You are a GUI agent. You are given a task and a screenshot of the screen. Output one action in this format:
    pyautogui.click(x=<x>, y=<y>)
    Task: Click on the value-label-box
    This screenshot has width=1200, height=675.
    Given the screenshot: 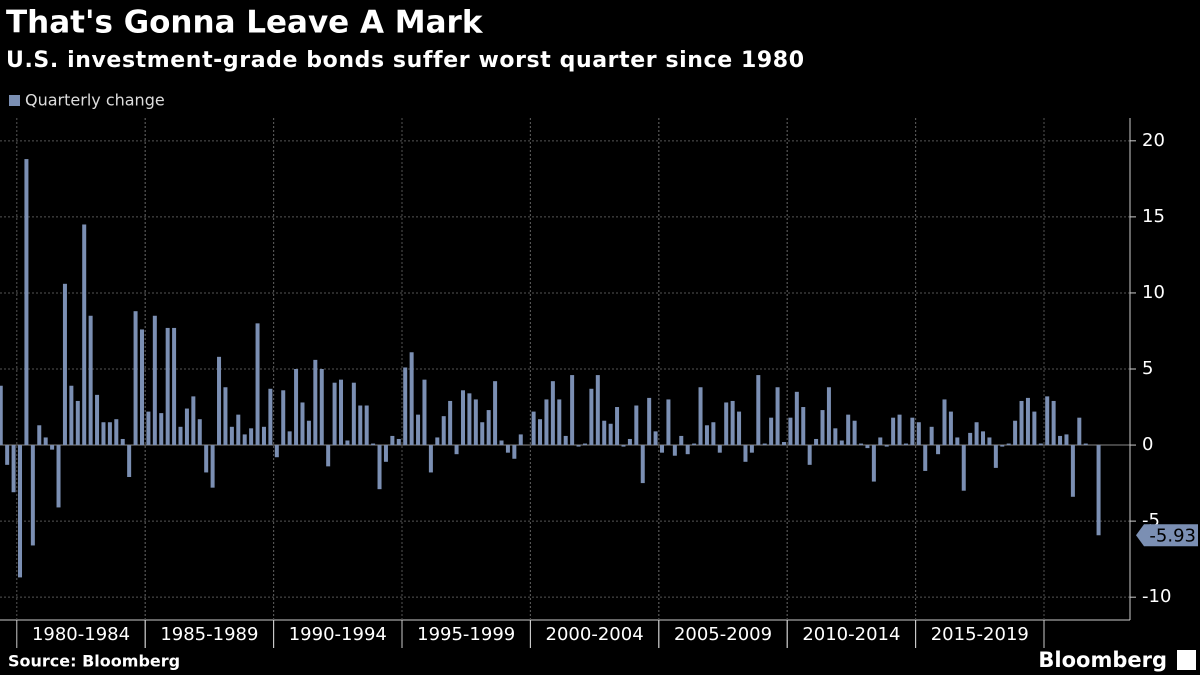 What is the action you would take?
    pyautogui.click(x=1167, y=535)
    